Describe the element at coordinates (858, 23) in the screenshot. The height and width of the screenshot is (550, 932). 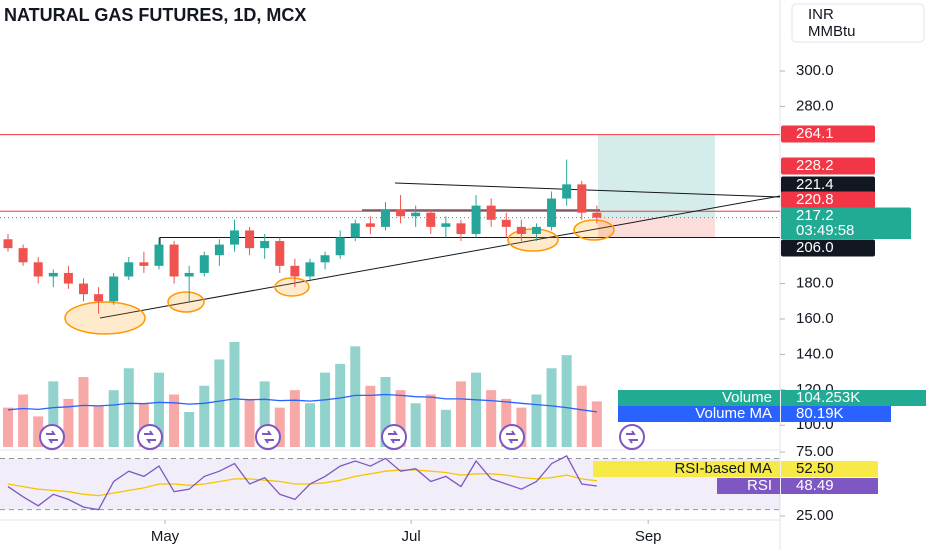
I see `unit-box` at that location.